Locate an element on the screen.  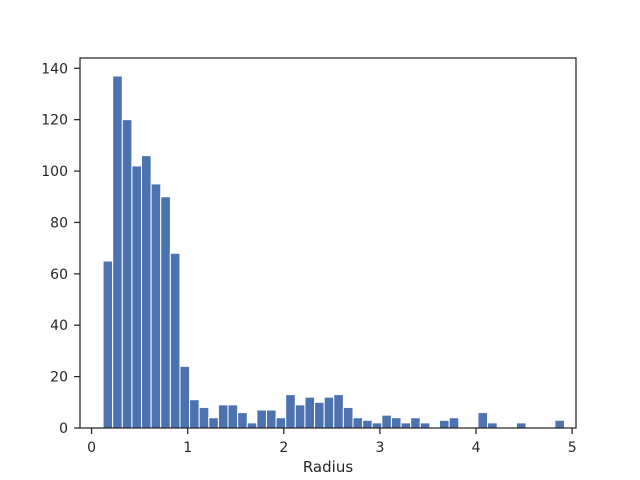
y-tick-label: 80 is located at coordinates (59, 223).